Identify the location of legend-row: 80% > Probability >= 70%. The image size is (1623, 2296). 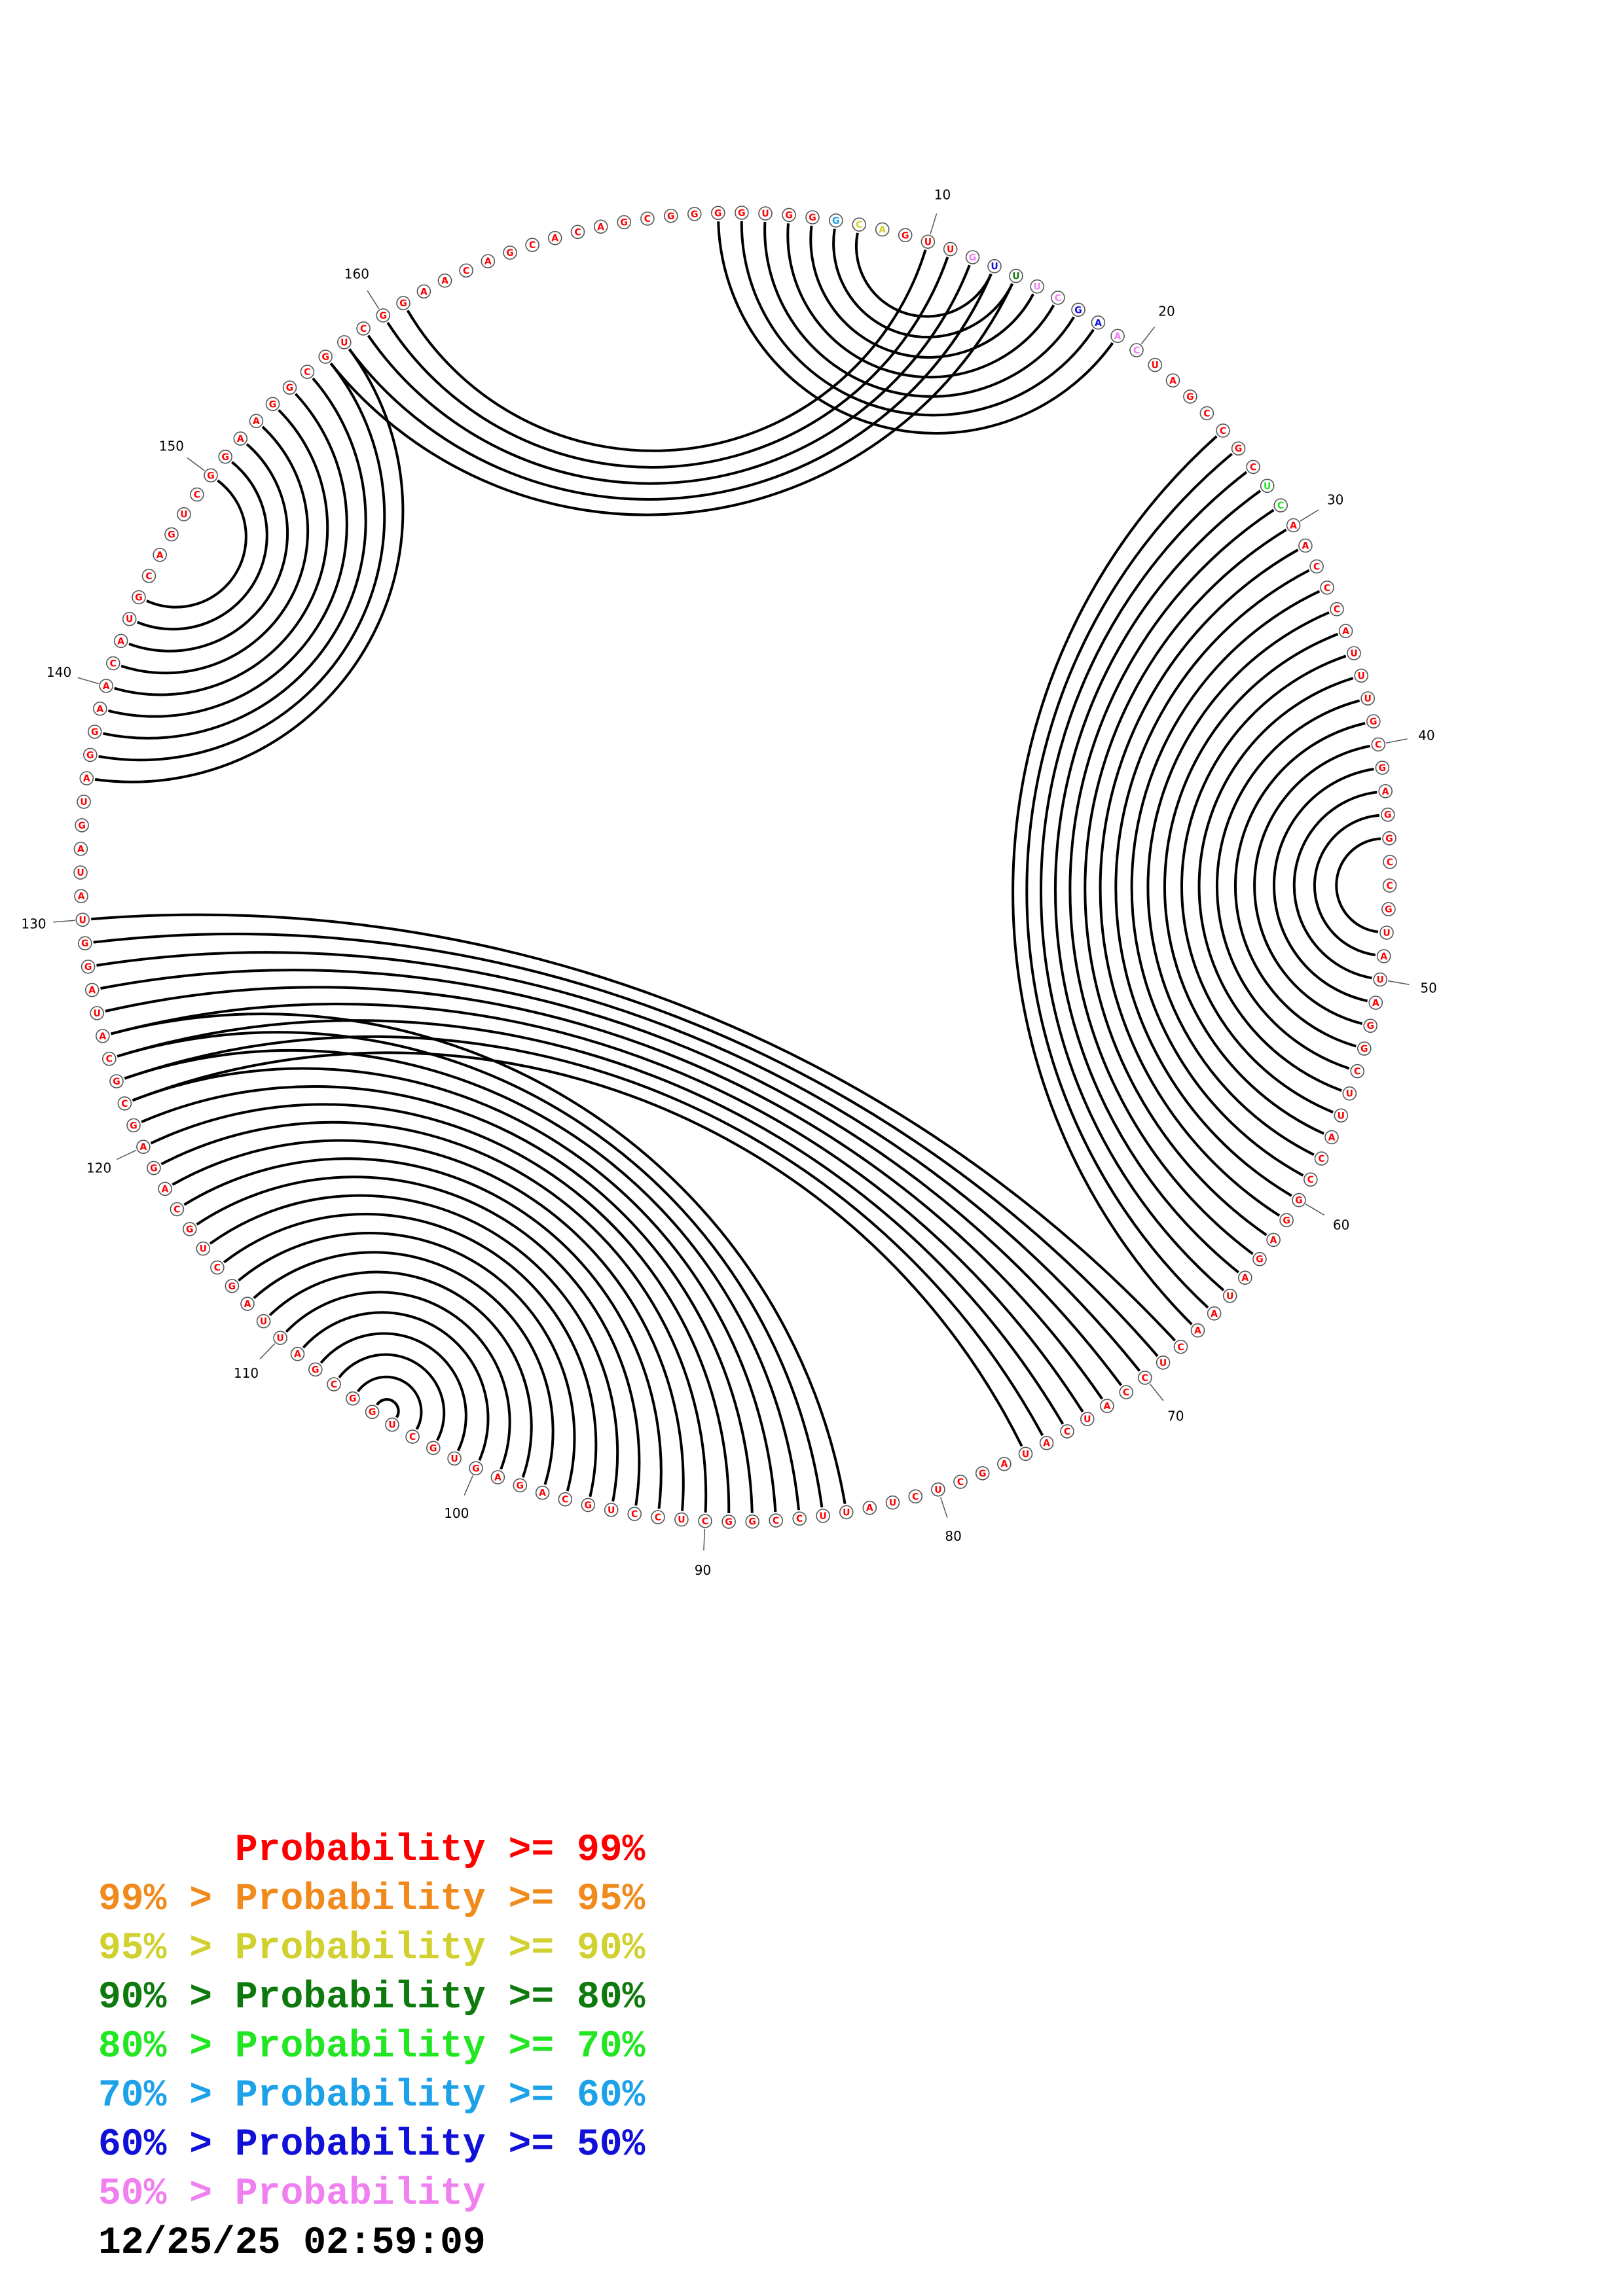
(371, 2047).